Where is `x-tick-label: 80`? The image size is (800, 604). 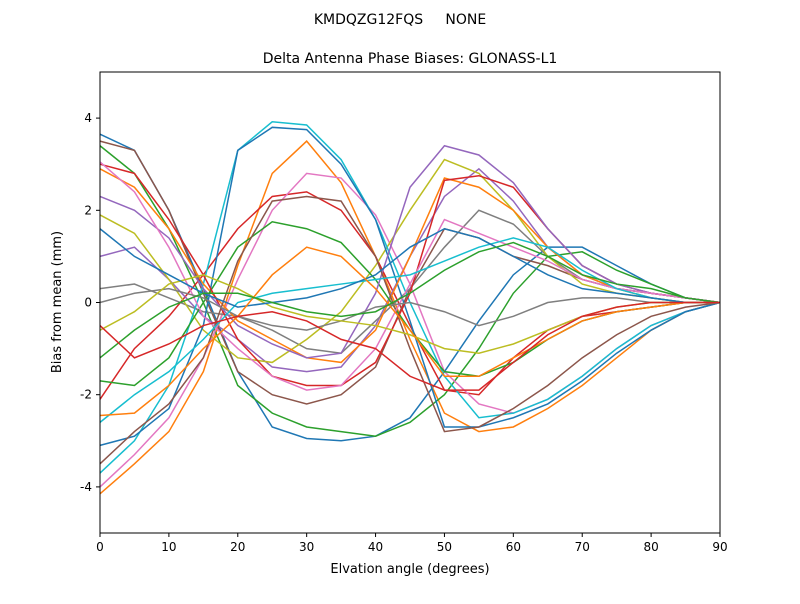
x-tick-label: 80 is located at coordinates (650, 547).